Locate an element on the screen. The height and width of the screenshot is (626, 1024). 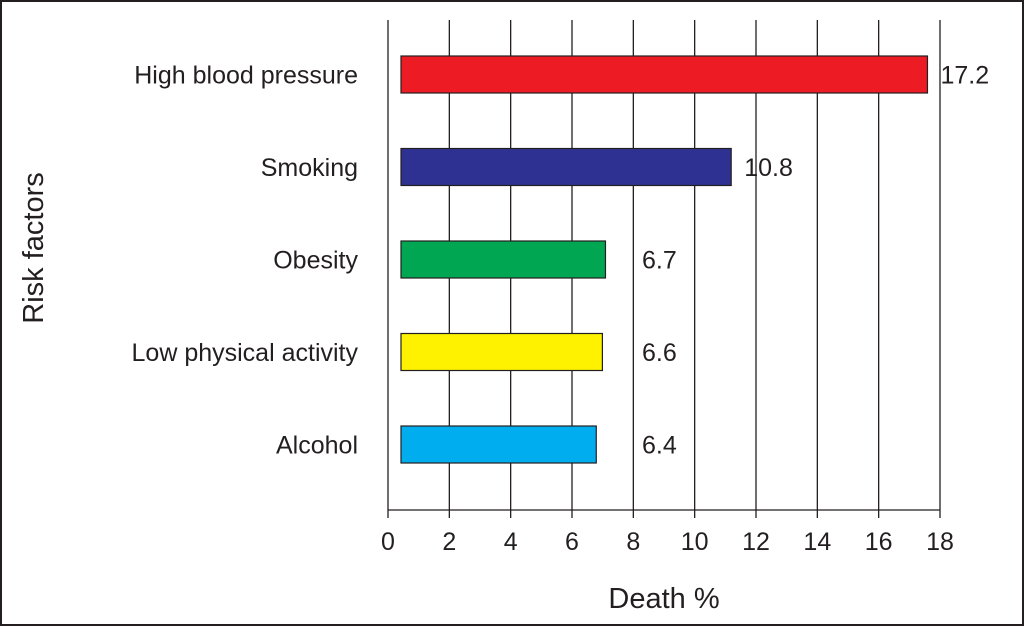
x-tick-label-0: 0 is located at coordinates (388, 542).